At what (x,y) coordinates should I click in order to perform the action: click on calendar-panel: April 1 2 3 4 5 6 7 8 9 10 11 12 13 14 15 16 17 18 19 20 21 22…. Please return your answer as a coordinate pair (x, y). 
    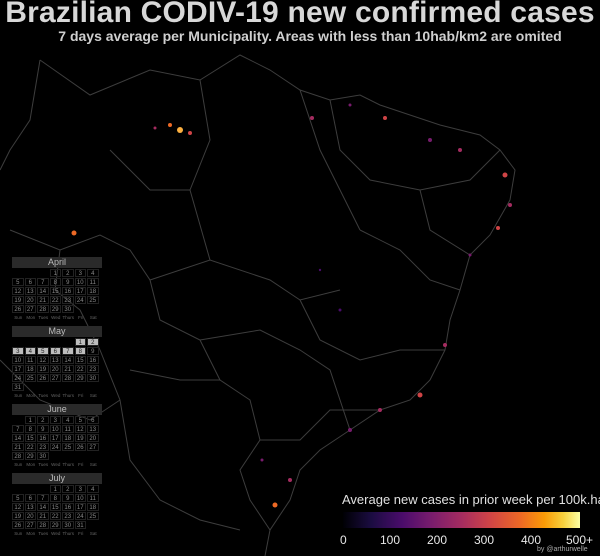
    Looking at the image, I should click on (57, 399).